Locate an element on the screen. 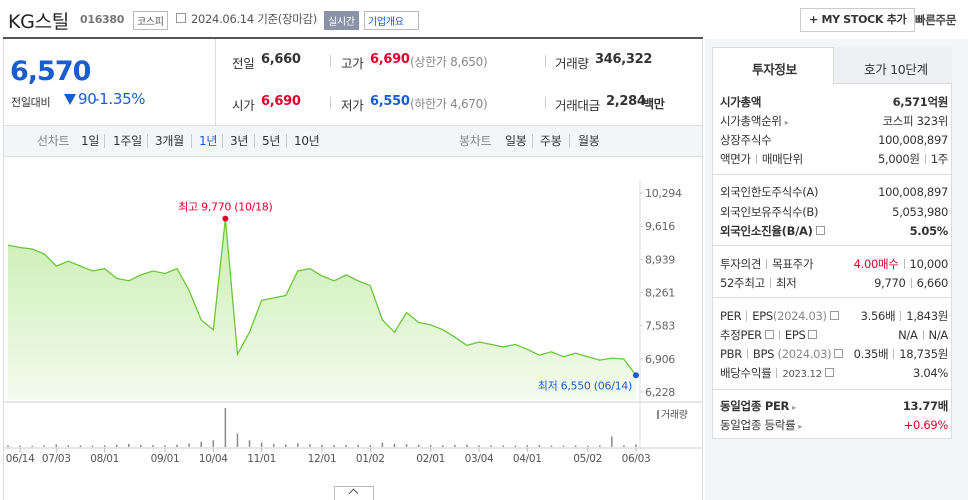 The width and height of the screenshot is (968, 500). legend-swatch is located at coordinates (658, 414).